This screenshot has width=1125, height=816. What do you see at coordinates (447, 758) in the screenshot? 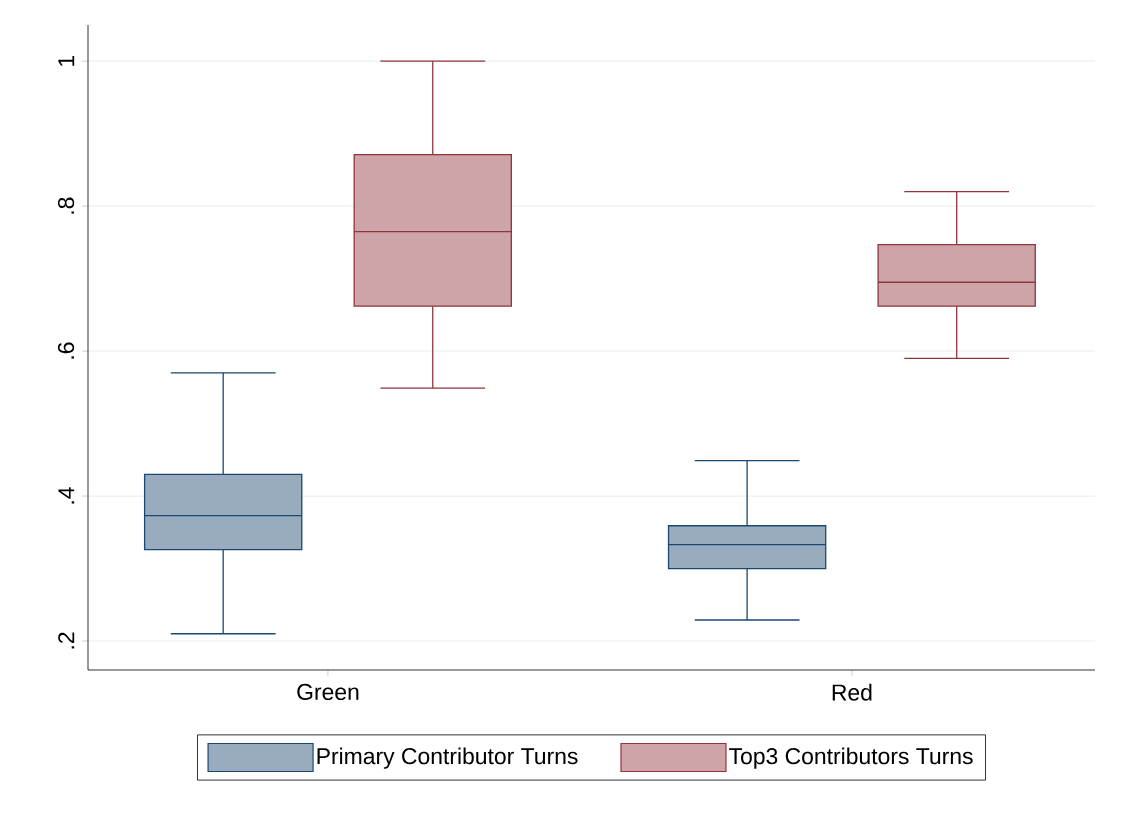
I see `legend-label: Primary Contributor Turns` at bounding box center [447, 758].